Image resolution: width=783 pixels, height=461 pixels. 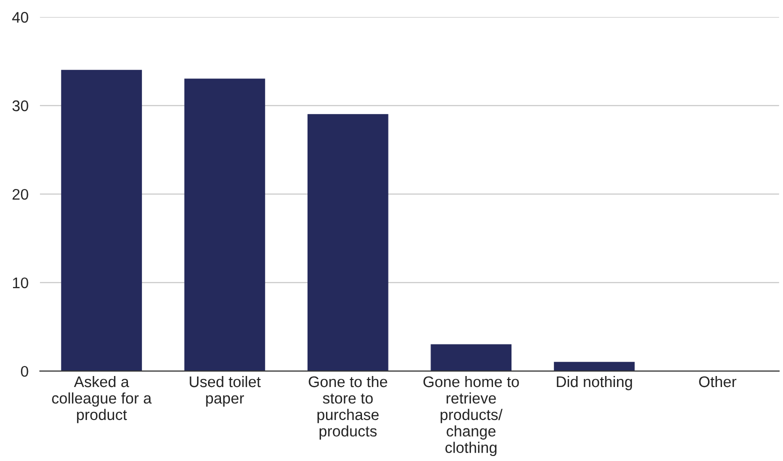 What do you see at coordinates (348, 408) in the screenshot?
I see `x-tick-label: Gone to the store to purchase products` at bounding box center [348, 408].